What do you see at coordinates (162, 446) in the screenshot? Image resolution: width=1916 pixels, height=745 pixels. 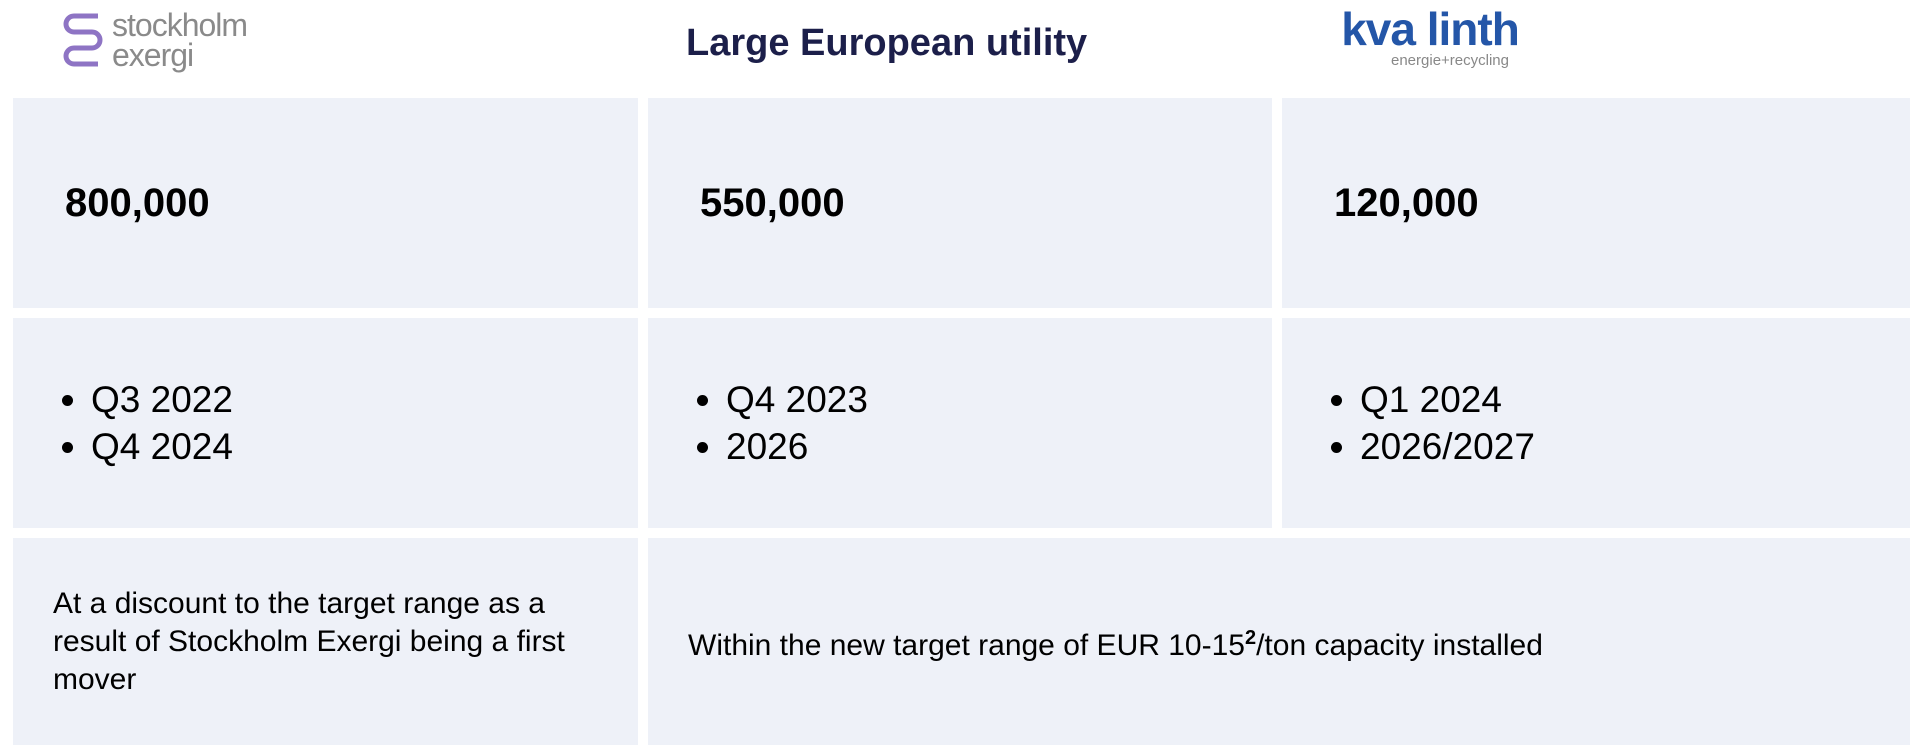 I see `bullet: Q4 2024` at bounding box center [162, 446].